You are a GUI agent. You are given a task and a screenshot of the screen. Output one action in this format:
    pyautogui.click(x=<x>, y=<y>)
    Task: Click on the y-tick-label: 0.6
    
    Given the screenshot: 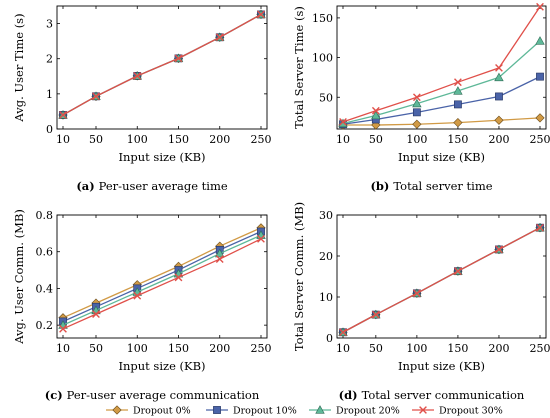 What is the action you would take?
    pyautogui.click(x=45, y=252)
    